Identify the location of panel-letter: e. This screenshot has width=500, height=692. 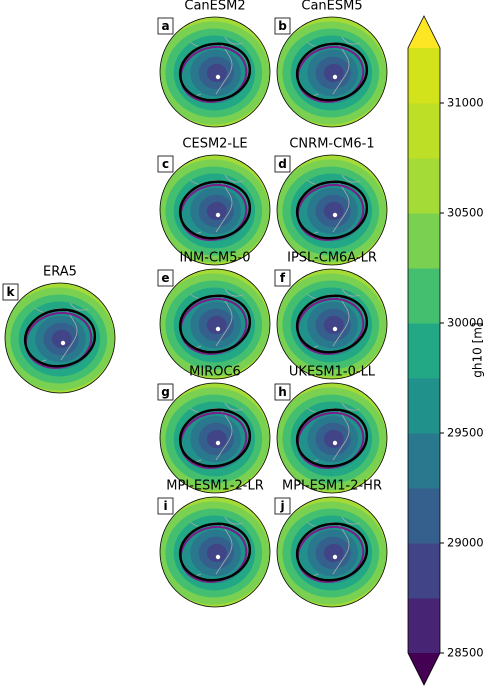
(165, 278).